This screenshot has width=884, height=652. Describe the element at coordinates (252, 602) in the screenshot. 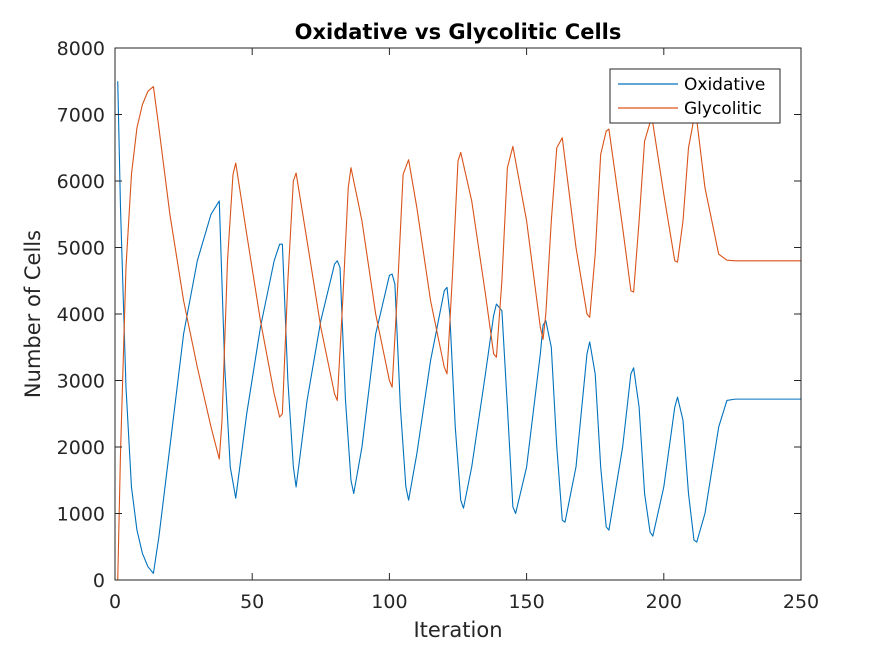

I see `x-tick-label: 50` at that location.